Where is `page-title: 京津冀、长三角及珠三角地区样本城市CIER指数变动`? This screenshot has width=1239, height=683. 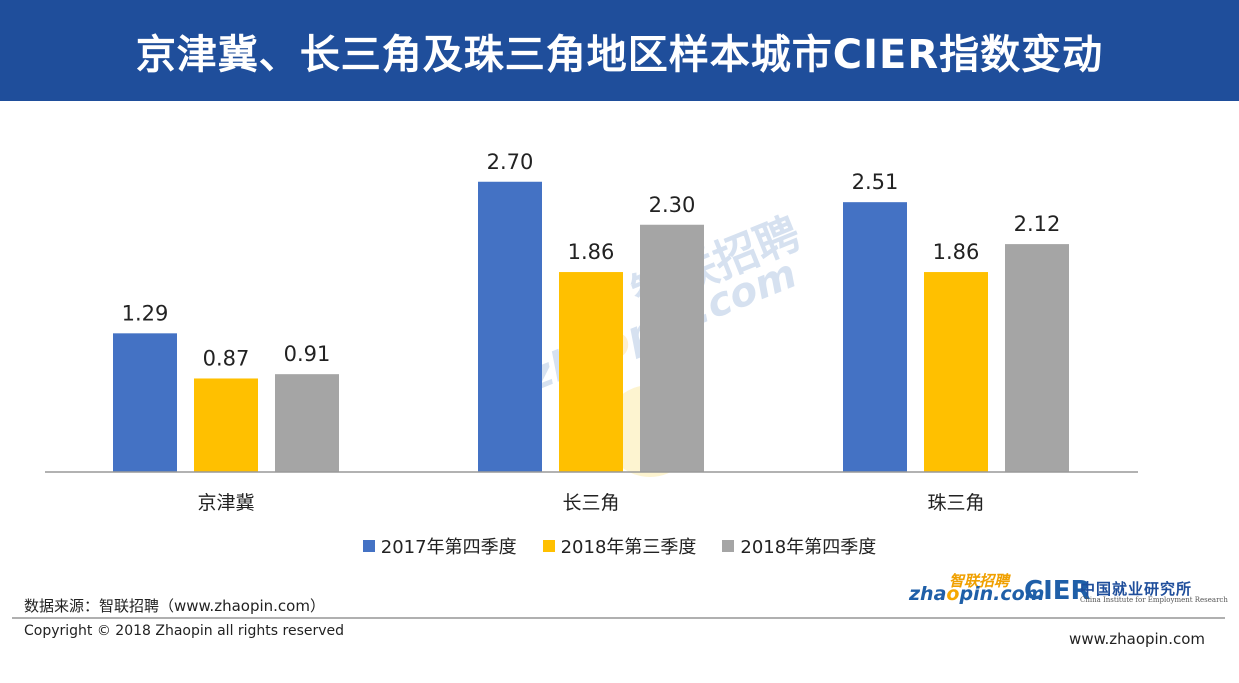 page-title: 京津冀、长三角及珠三角地区样本城市CIER指数变动 is located at coordinates (619, 54).